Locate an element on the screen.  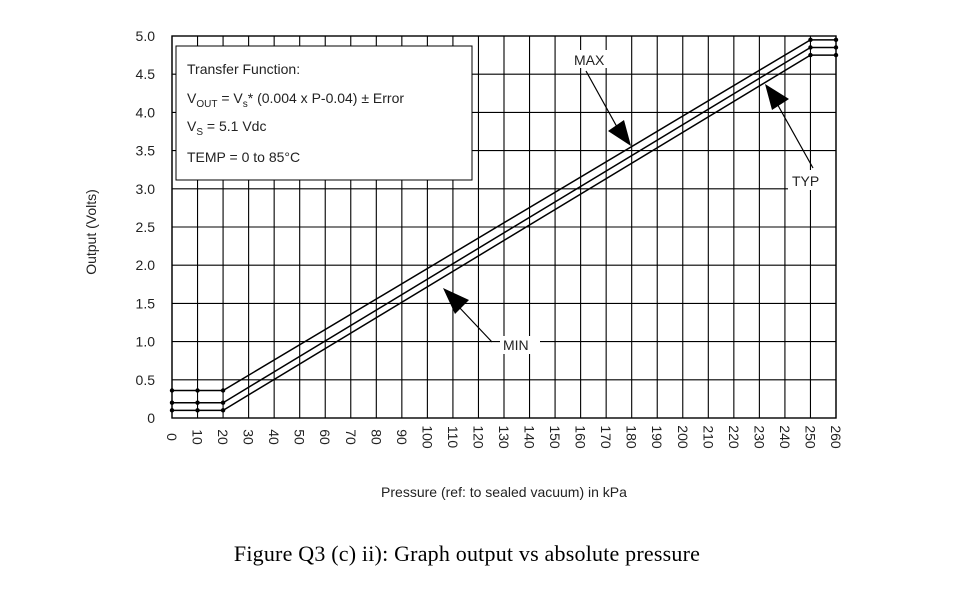
y-tick-label: 4.0 is located at coordinates (146, 112).